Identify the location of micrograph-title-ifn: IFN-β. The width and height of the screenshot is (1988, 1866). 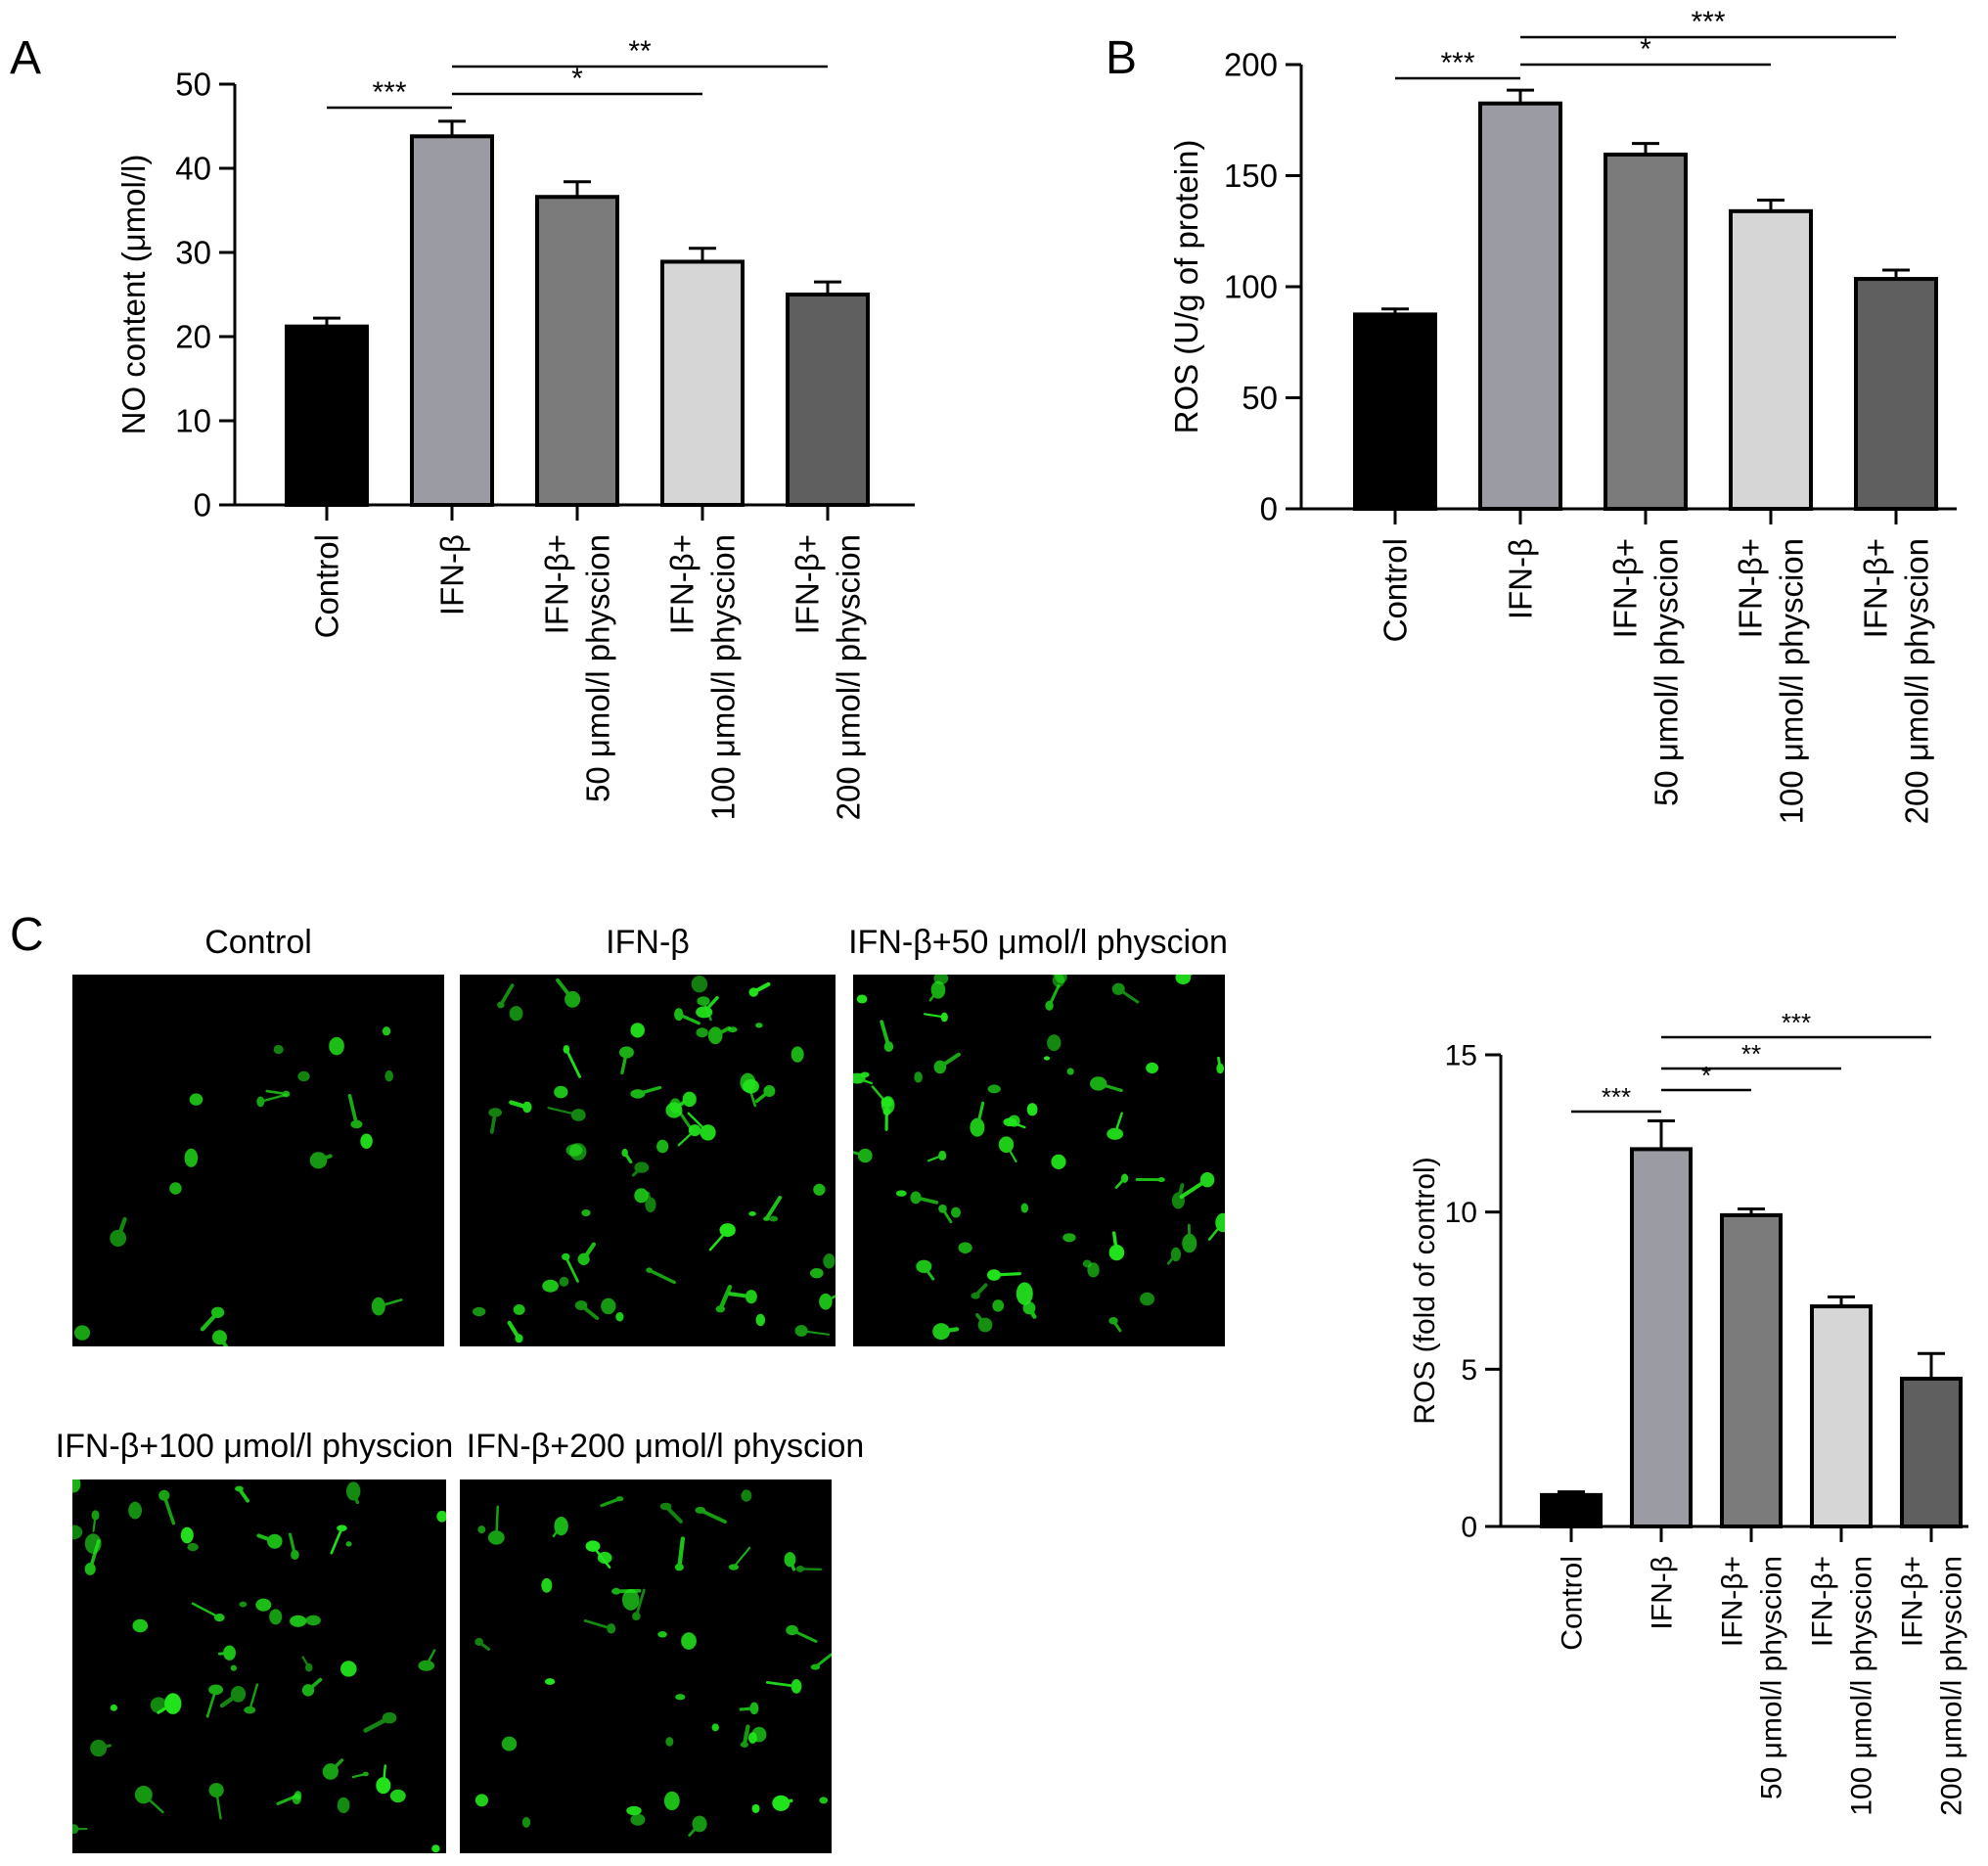
(648, 943).